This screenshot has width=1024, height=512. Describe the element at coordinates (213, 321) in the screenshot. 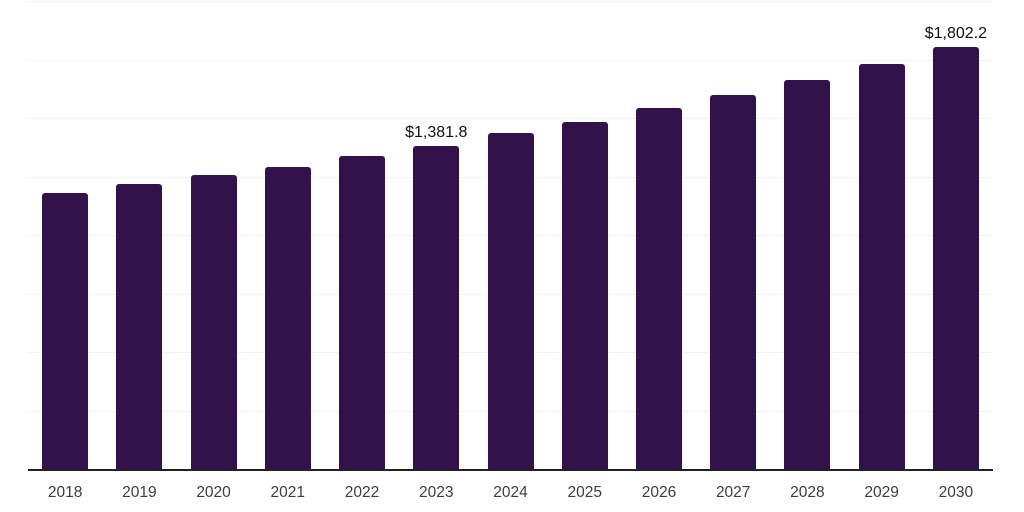

I see `bar-2020` at that location.